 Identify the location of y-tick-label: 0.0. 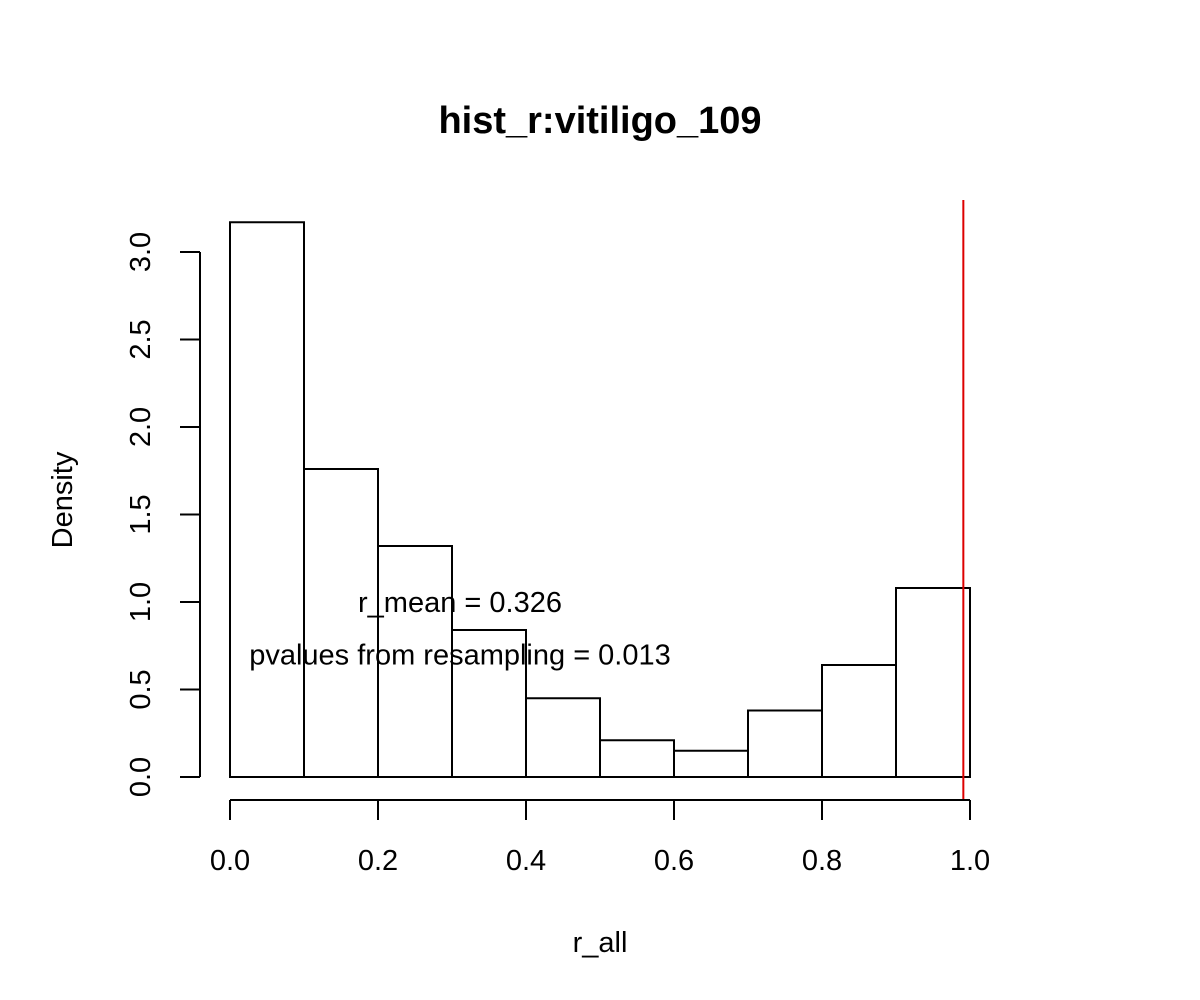
(141, 777).